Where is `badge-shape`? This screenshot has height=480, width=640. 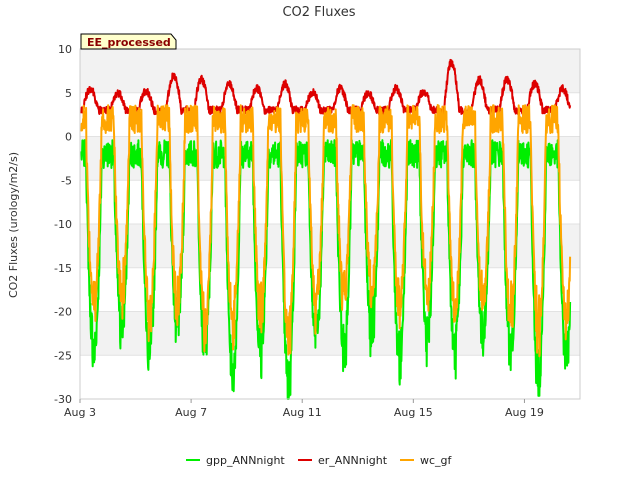 badge-shape is located at coordinates (128, 41).